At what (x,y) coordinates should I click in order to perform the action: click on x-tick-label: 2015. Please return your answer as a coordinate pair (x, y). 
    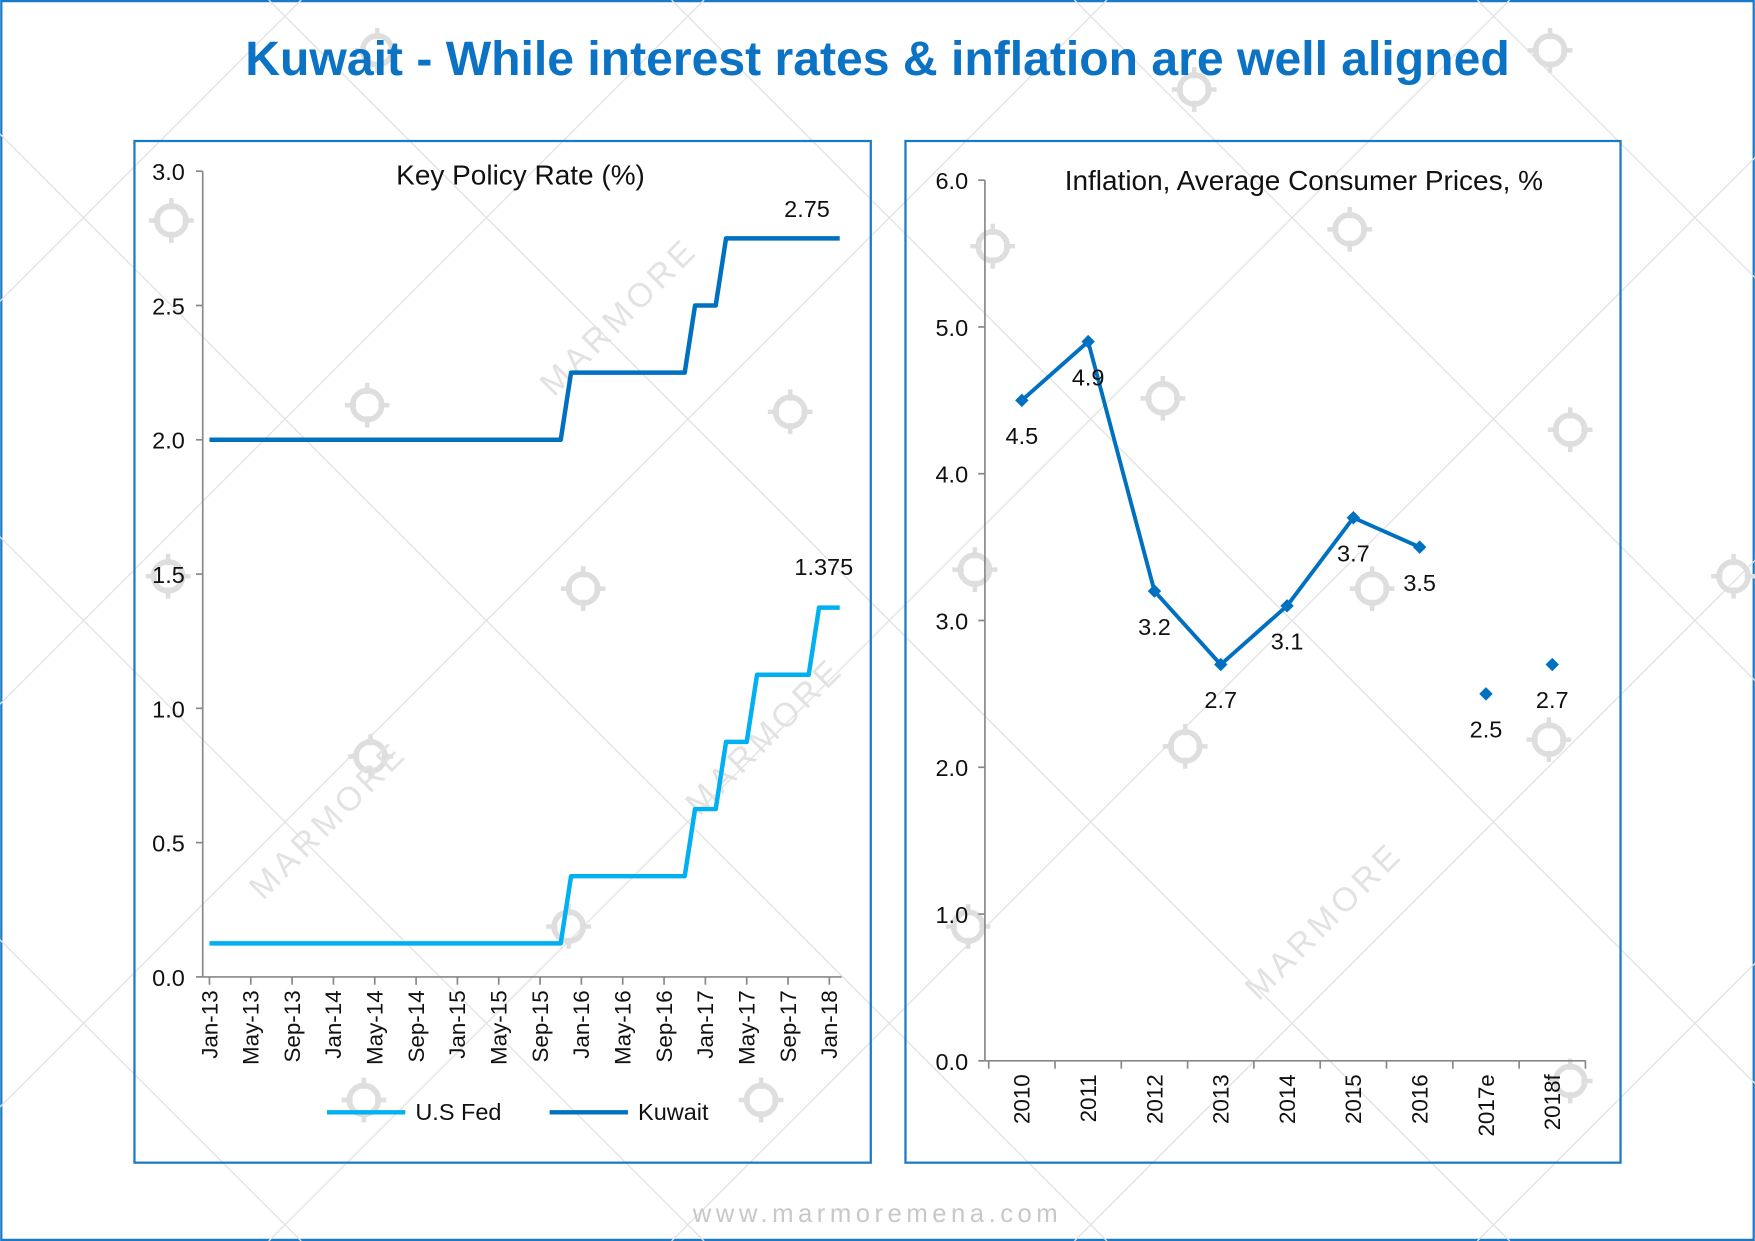
    Looking at the image, I should click on (1353, 1099).